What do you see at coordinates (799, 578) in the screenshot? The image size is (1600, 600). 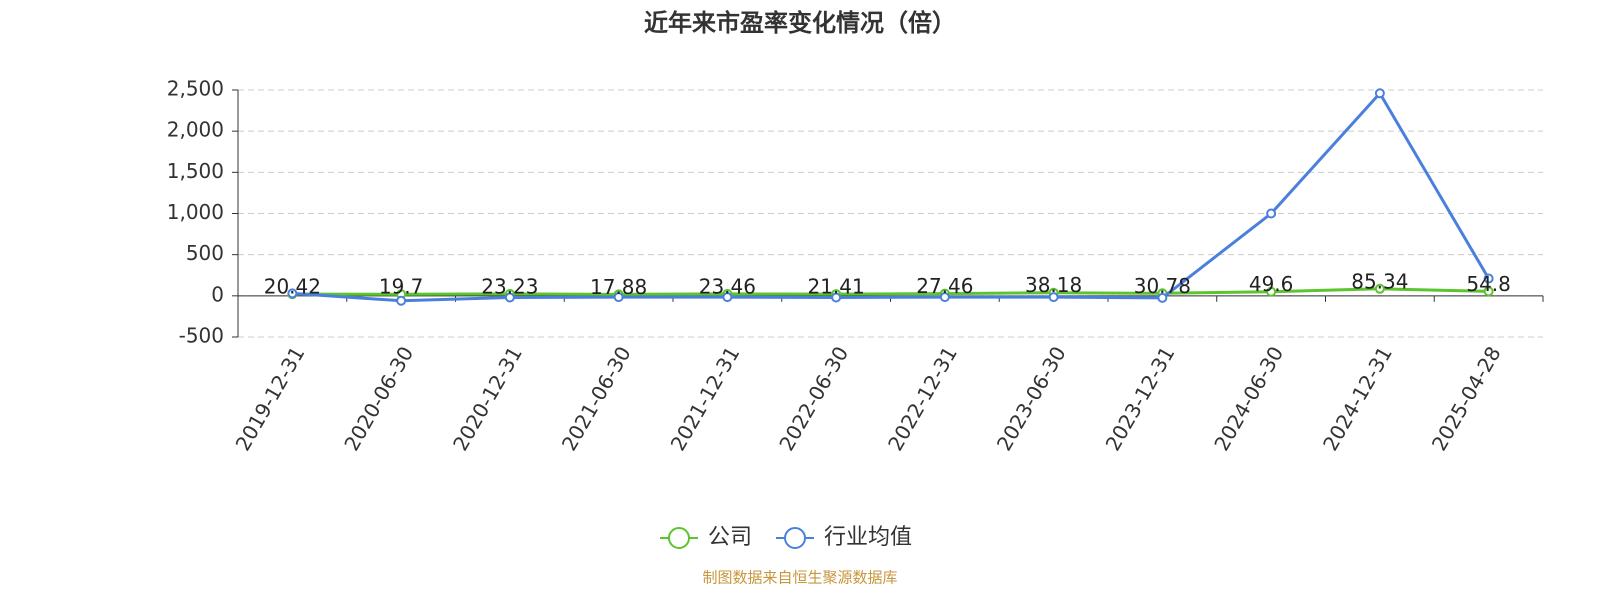 I see `source-note: 制图数据来自恒生聚源数据库` at bounding box center [799, 578].